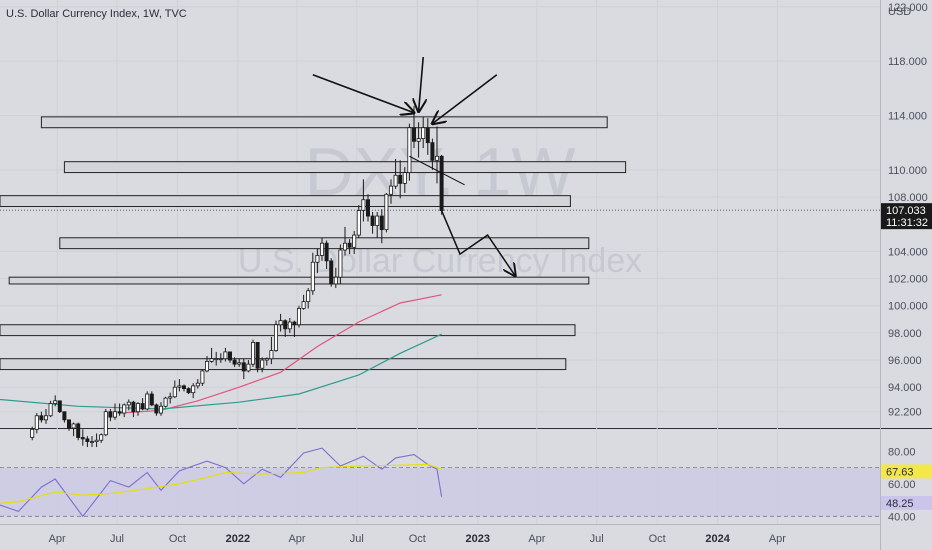 This screenshot has height=550, width=932. I want to click on bar-countdown: 11:31:32, so click(907, 223).